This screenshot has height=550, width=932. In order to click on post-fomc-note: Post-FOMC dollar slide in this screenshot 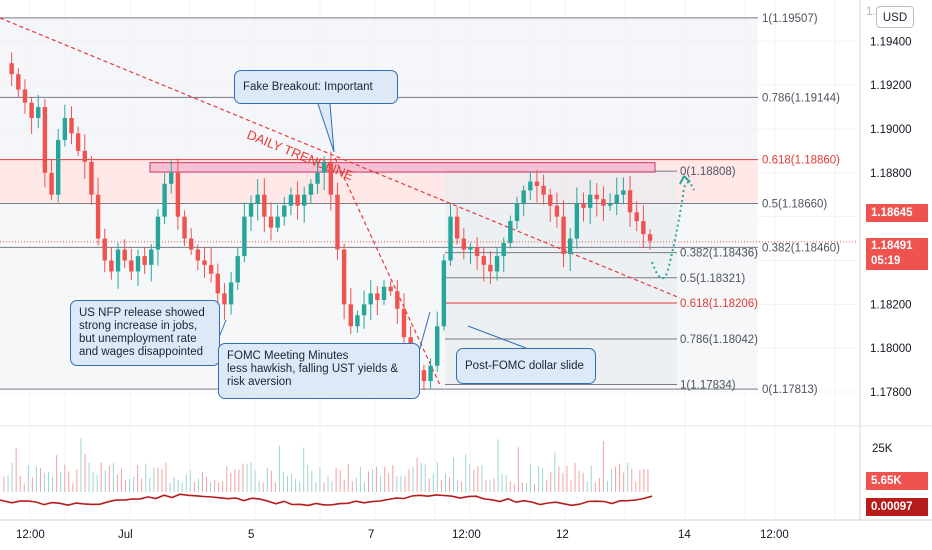, I will do `click(526, 366)`.